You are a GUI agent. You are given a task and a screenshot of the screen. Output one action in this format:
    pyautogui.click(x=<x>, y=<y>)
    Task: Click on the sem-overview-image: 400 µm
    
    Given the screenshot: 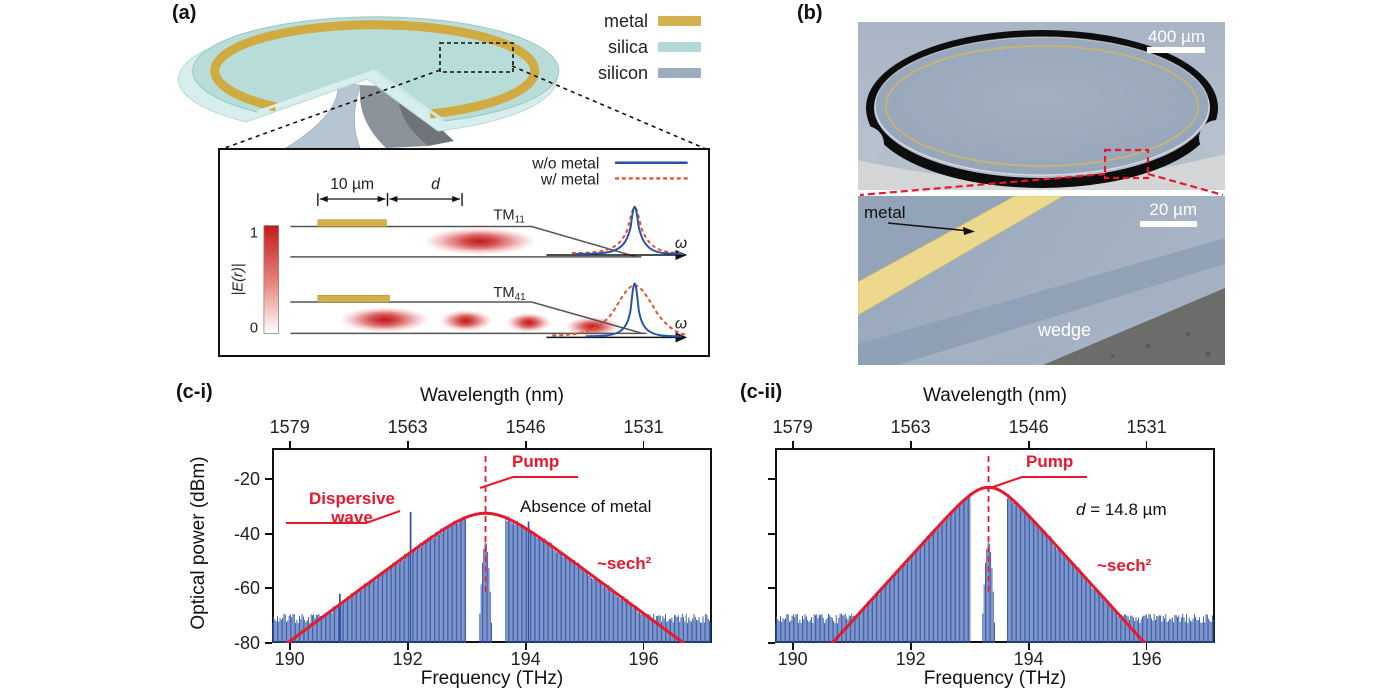 What is the action you would take?
    pyautogui.click(x=1041, y=106)
    